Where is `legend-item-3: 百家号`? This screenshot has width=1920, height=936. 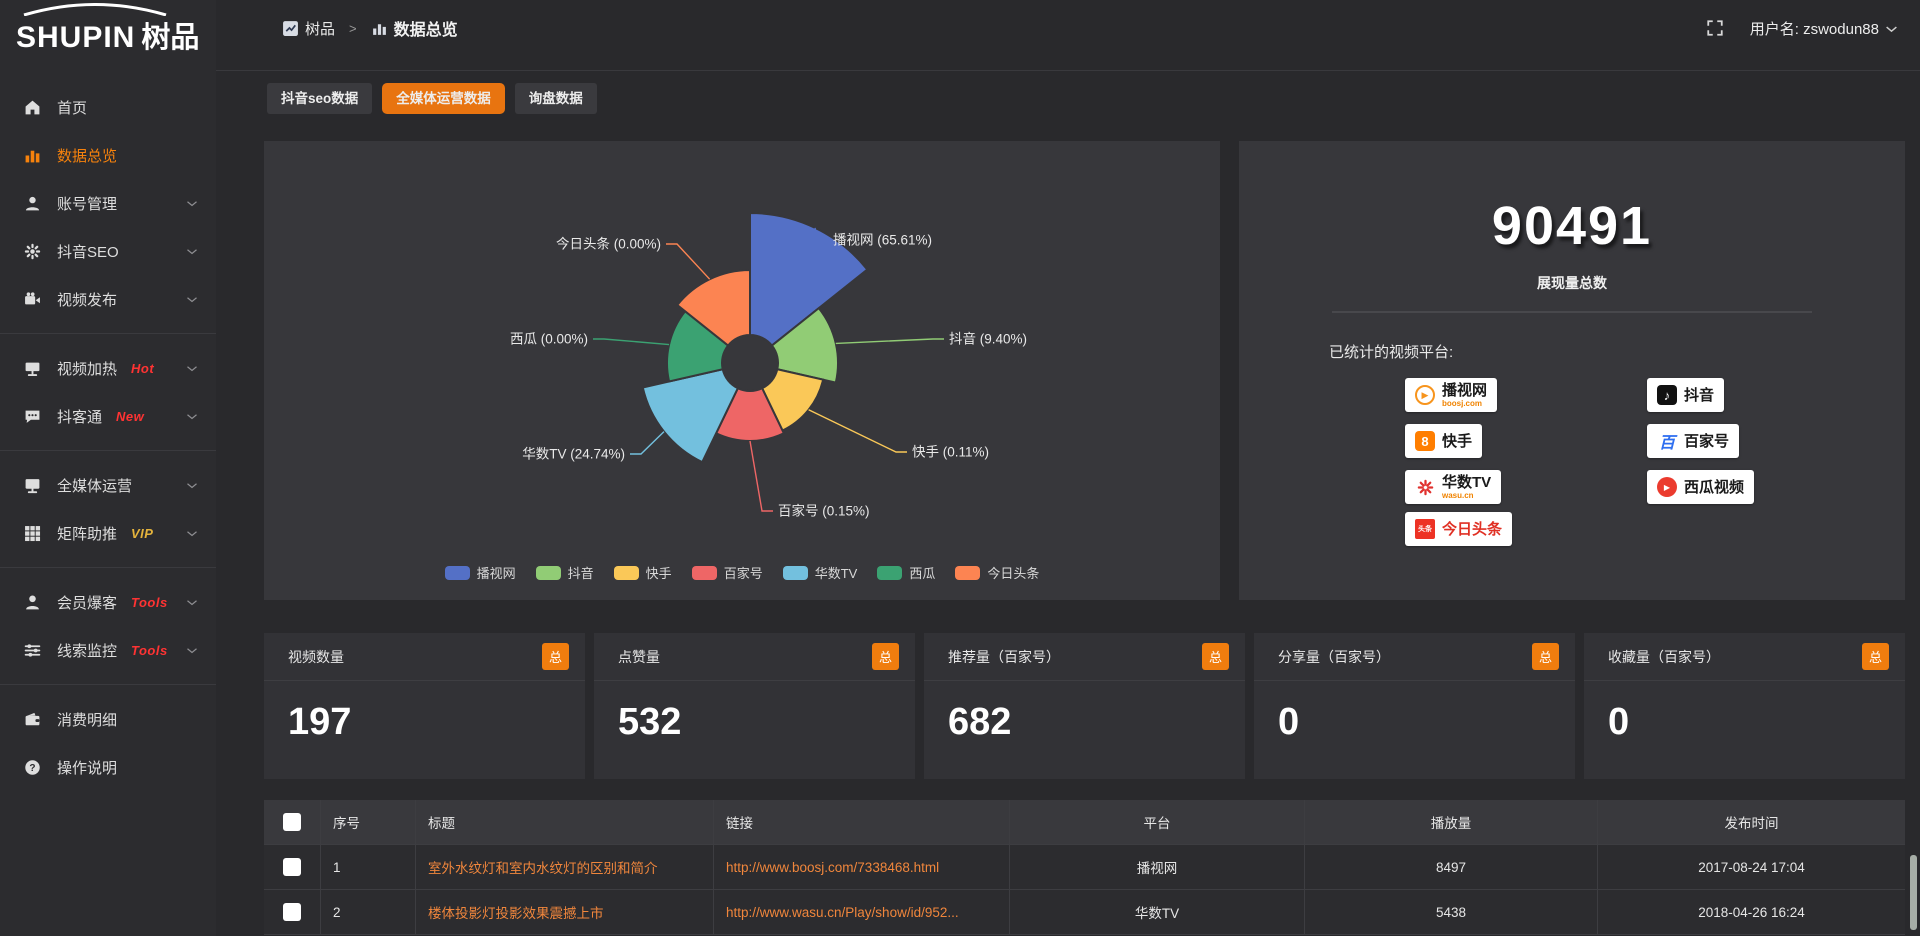
legend-item-3: 百家号 is located at coordinates (727, 572).